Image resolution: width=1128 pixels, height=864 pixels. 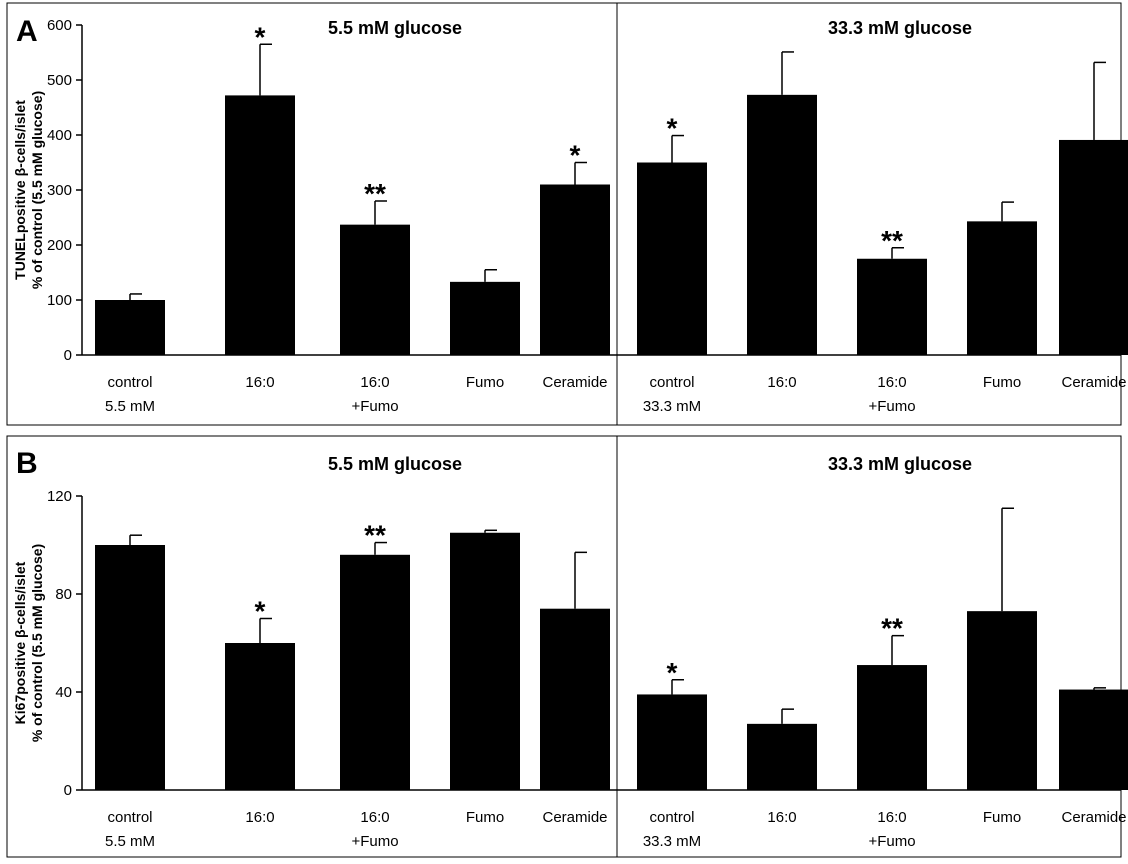 What do you see at coordinates (63, 594) in the screenshot?
I see `y-tick-label: 80` at bounding box center [63, 594].